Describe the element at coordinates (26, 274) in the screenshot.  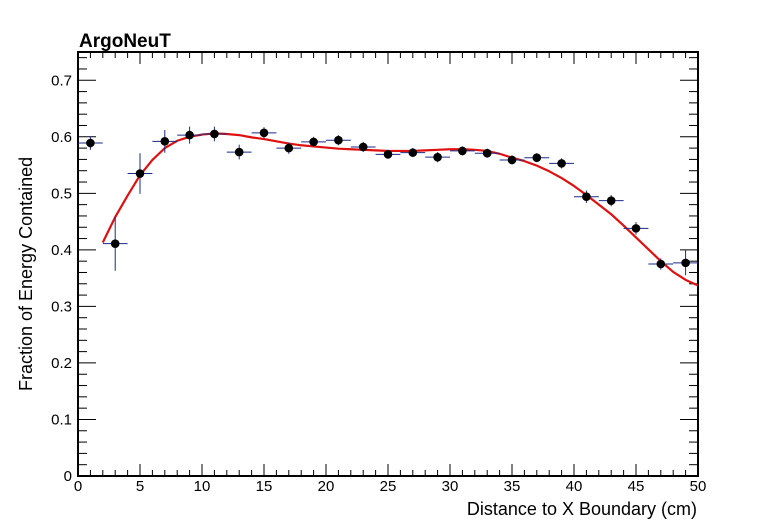
I see `y-axis-title: Fraction of Energy Contained` at that location.